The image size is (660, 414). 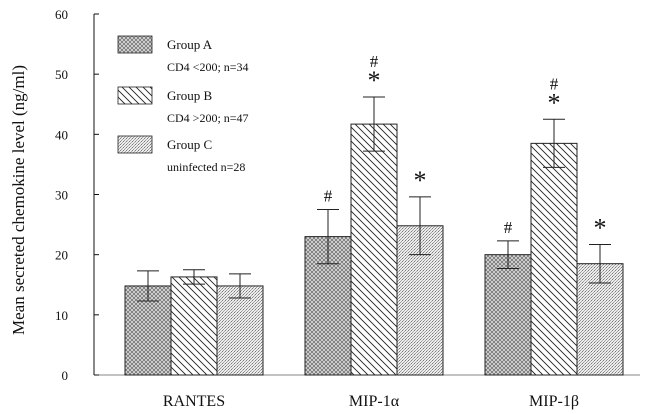 What do you see at coordinates (189, 144) in the screenshot?
I see `legend-label: Group C` at bounding box center [189, 144].